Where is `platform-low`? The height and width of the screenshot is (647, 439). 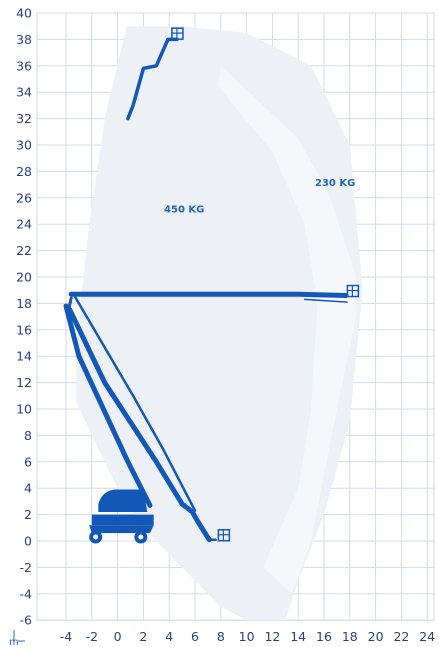
platform-low is located at coordinates (224, 535).